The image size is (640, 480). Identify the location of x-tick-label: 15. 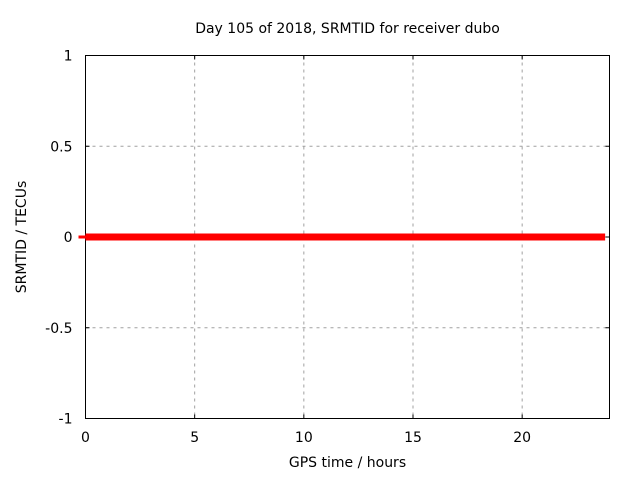
(413, 438).